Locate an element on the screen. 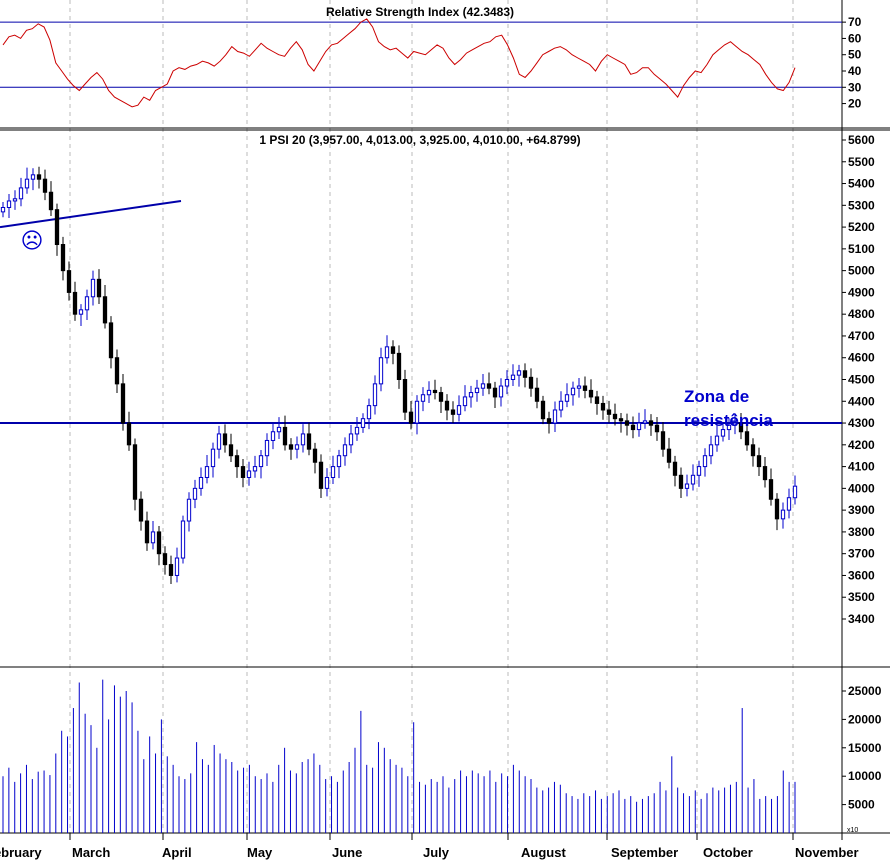 Image resolution: width=890 pixels, height=865 pixels. month-label: July is located at coordinates (436, 852).